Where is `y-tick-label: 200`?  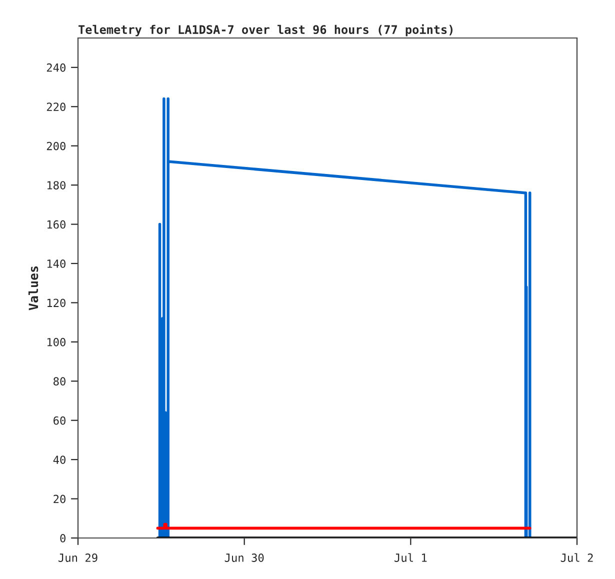 y-tick-label: 200 is located at coordinates (56, 146).